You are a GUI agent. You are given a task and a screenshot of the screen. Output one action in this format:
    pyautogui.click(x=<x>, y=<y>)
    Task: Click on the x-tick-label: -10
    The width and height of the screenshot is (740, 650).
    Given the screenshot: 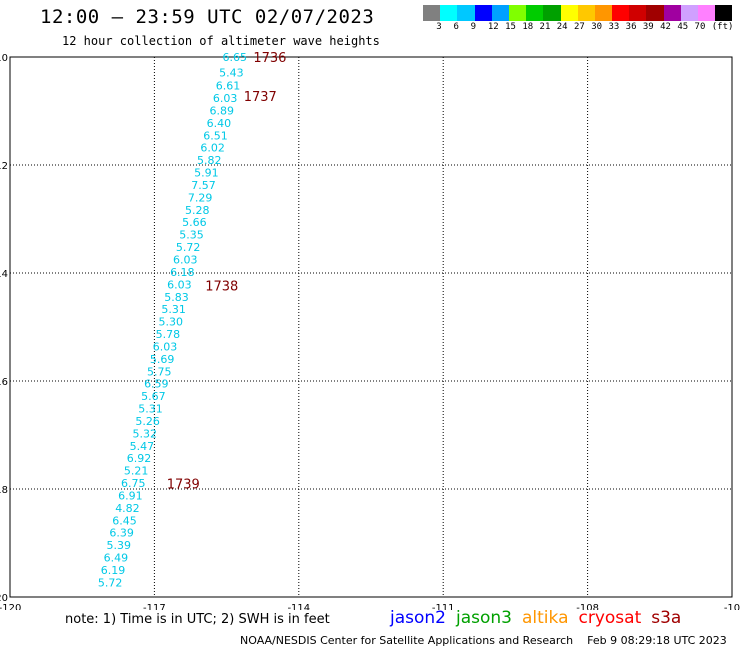 What is the action you would take?
    pyautogui.click(x=732, y=606)
    